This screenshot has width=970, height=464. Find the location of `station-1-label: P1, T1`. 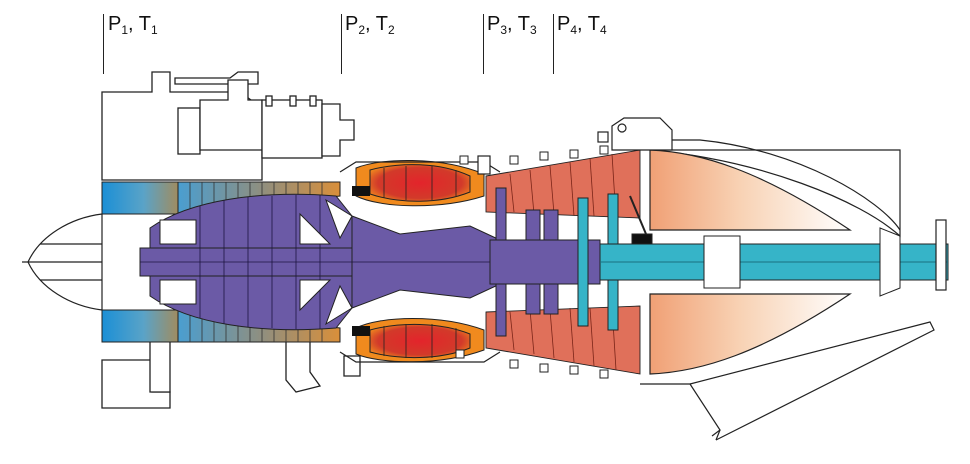

station-1-label: P1, T1 is located at coordinates (133, 25).